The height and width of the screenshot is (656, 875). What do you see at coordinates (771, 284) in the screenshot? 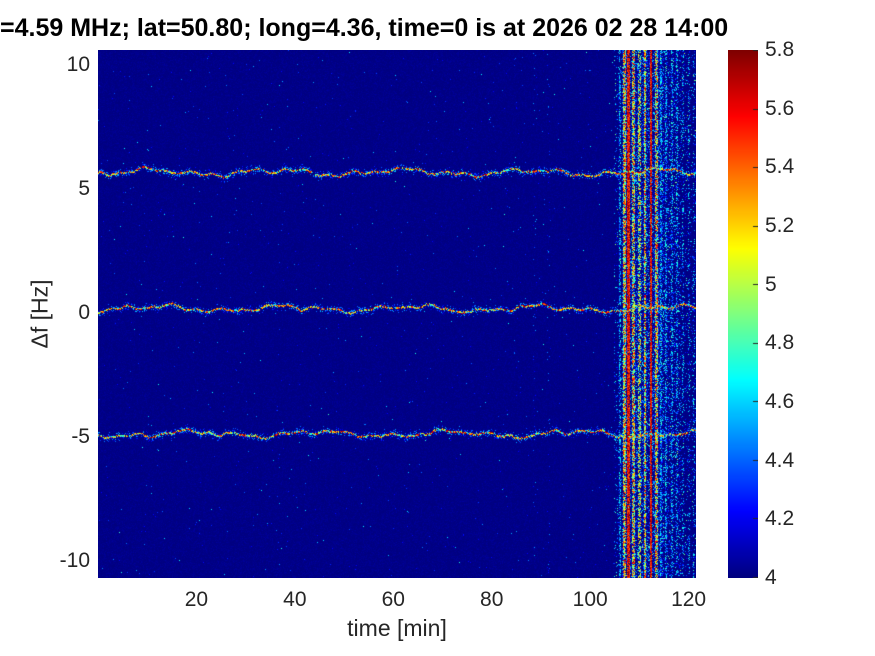
I see `colorbar-tick-label: 5` at bounding box center [771, 284].